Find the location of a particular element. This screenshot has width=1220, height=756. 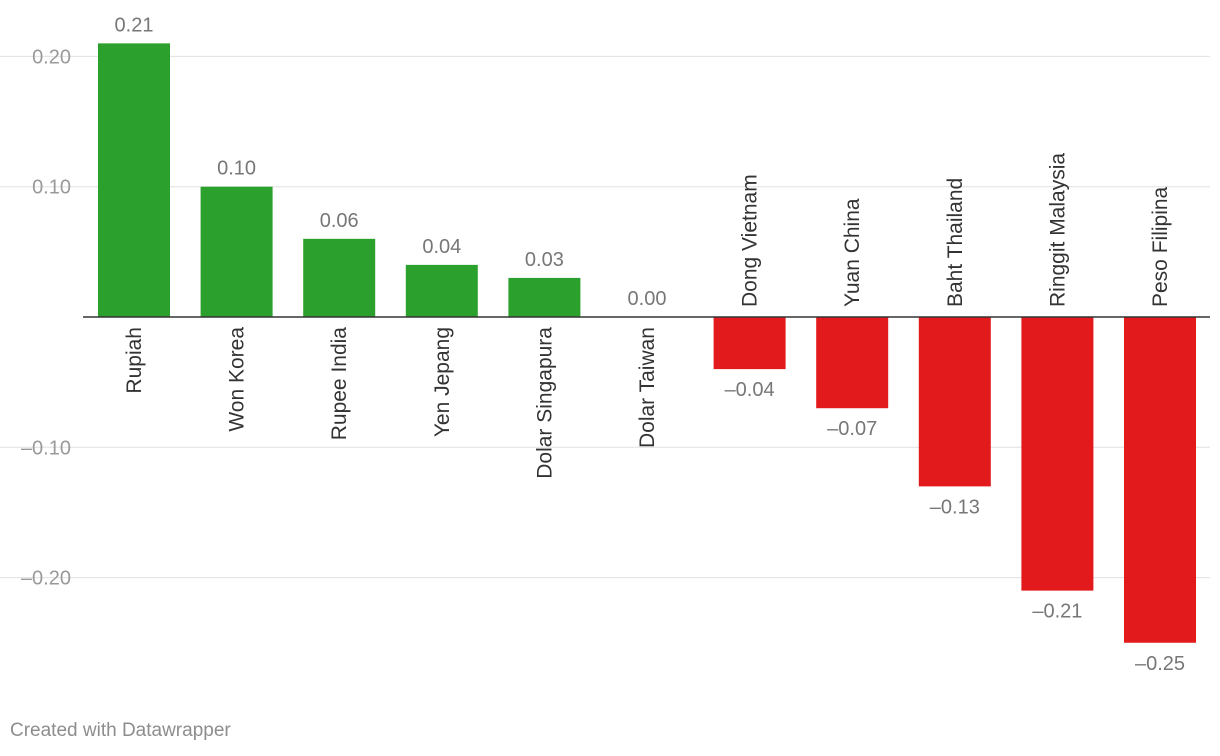

category-label: Yen Jepang is located at coordinates (442, 382).